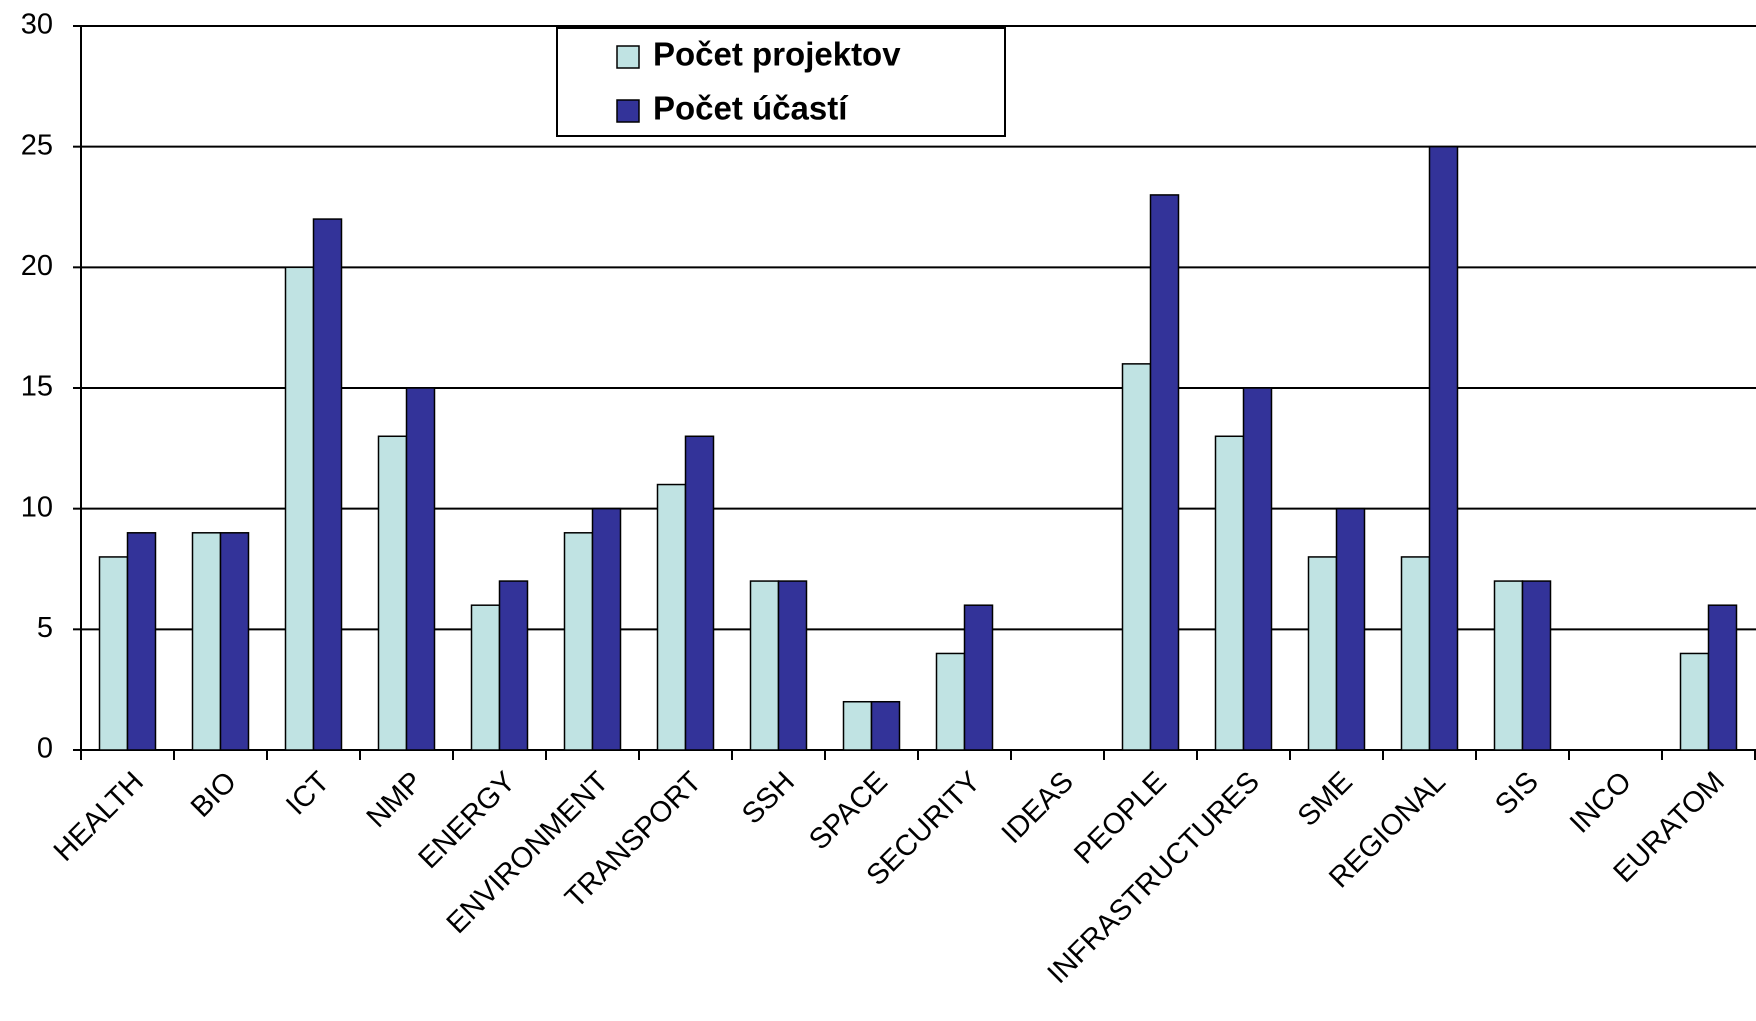 This screenshot has width=1756, height=1021. I want to click on legend-label: Počet účastí, so click(751, 108).